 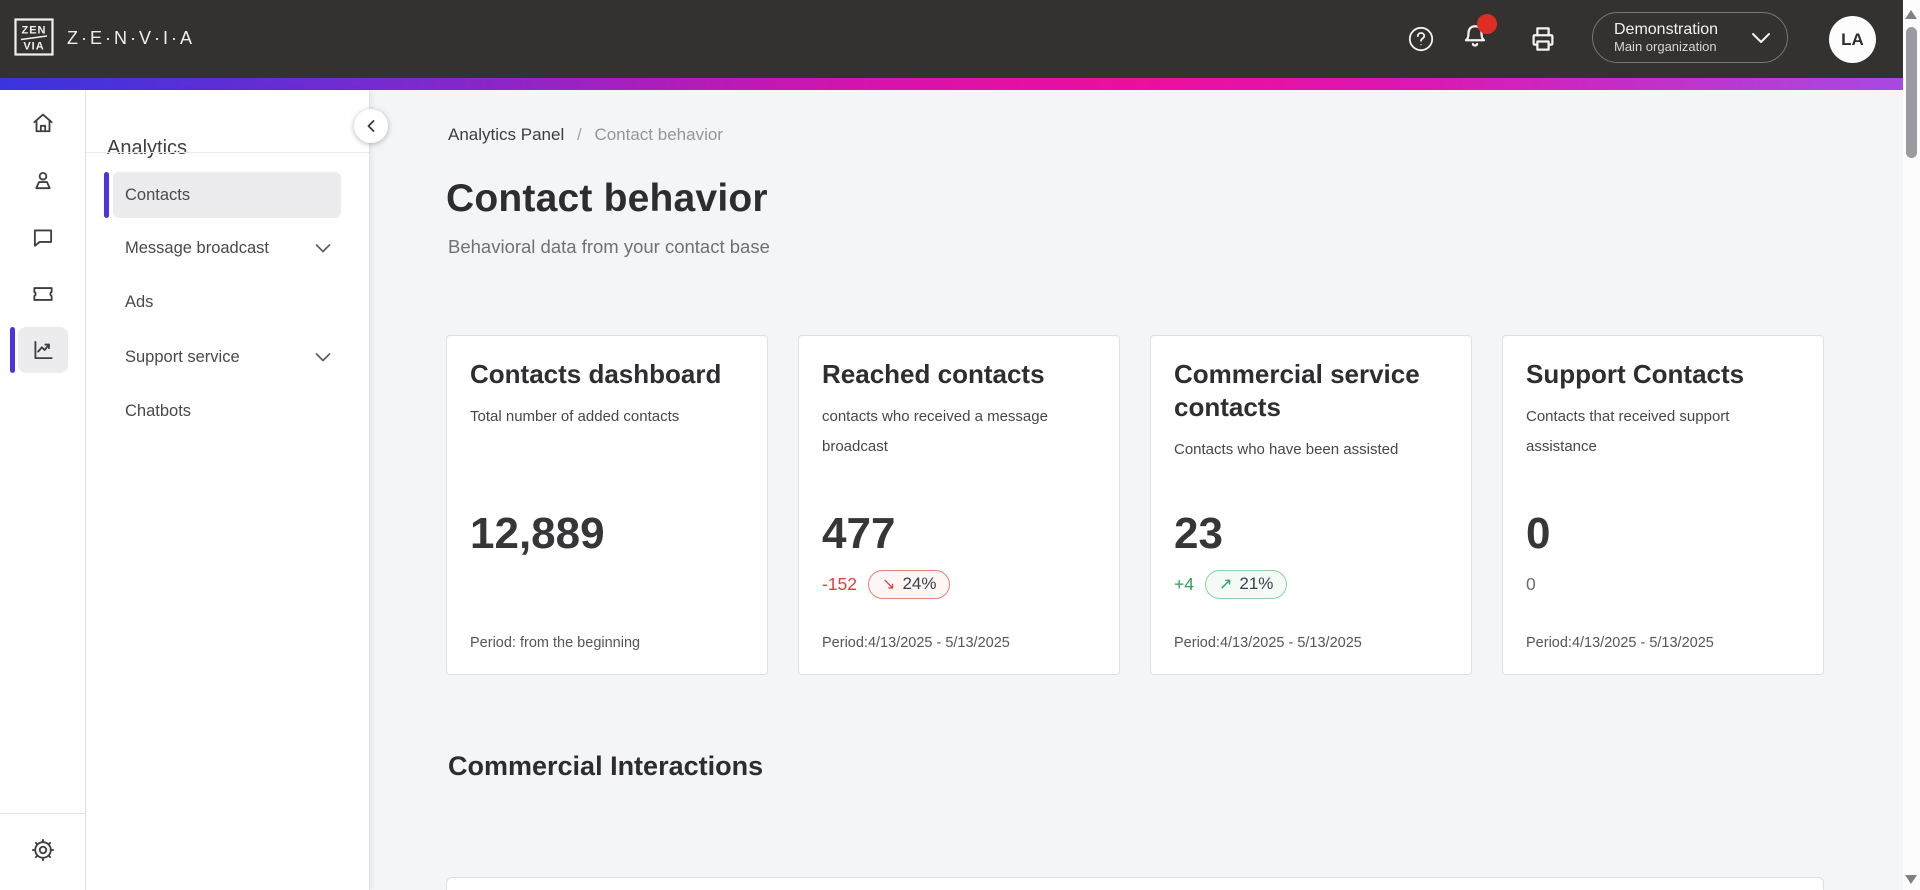 I want to click on print-button, so click(x=1543, y=39).